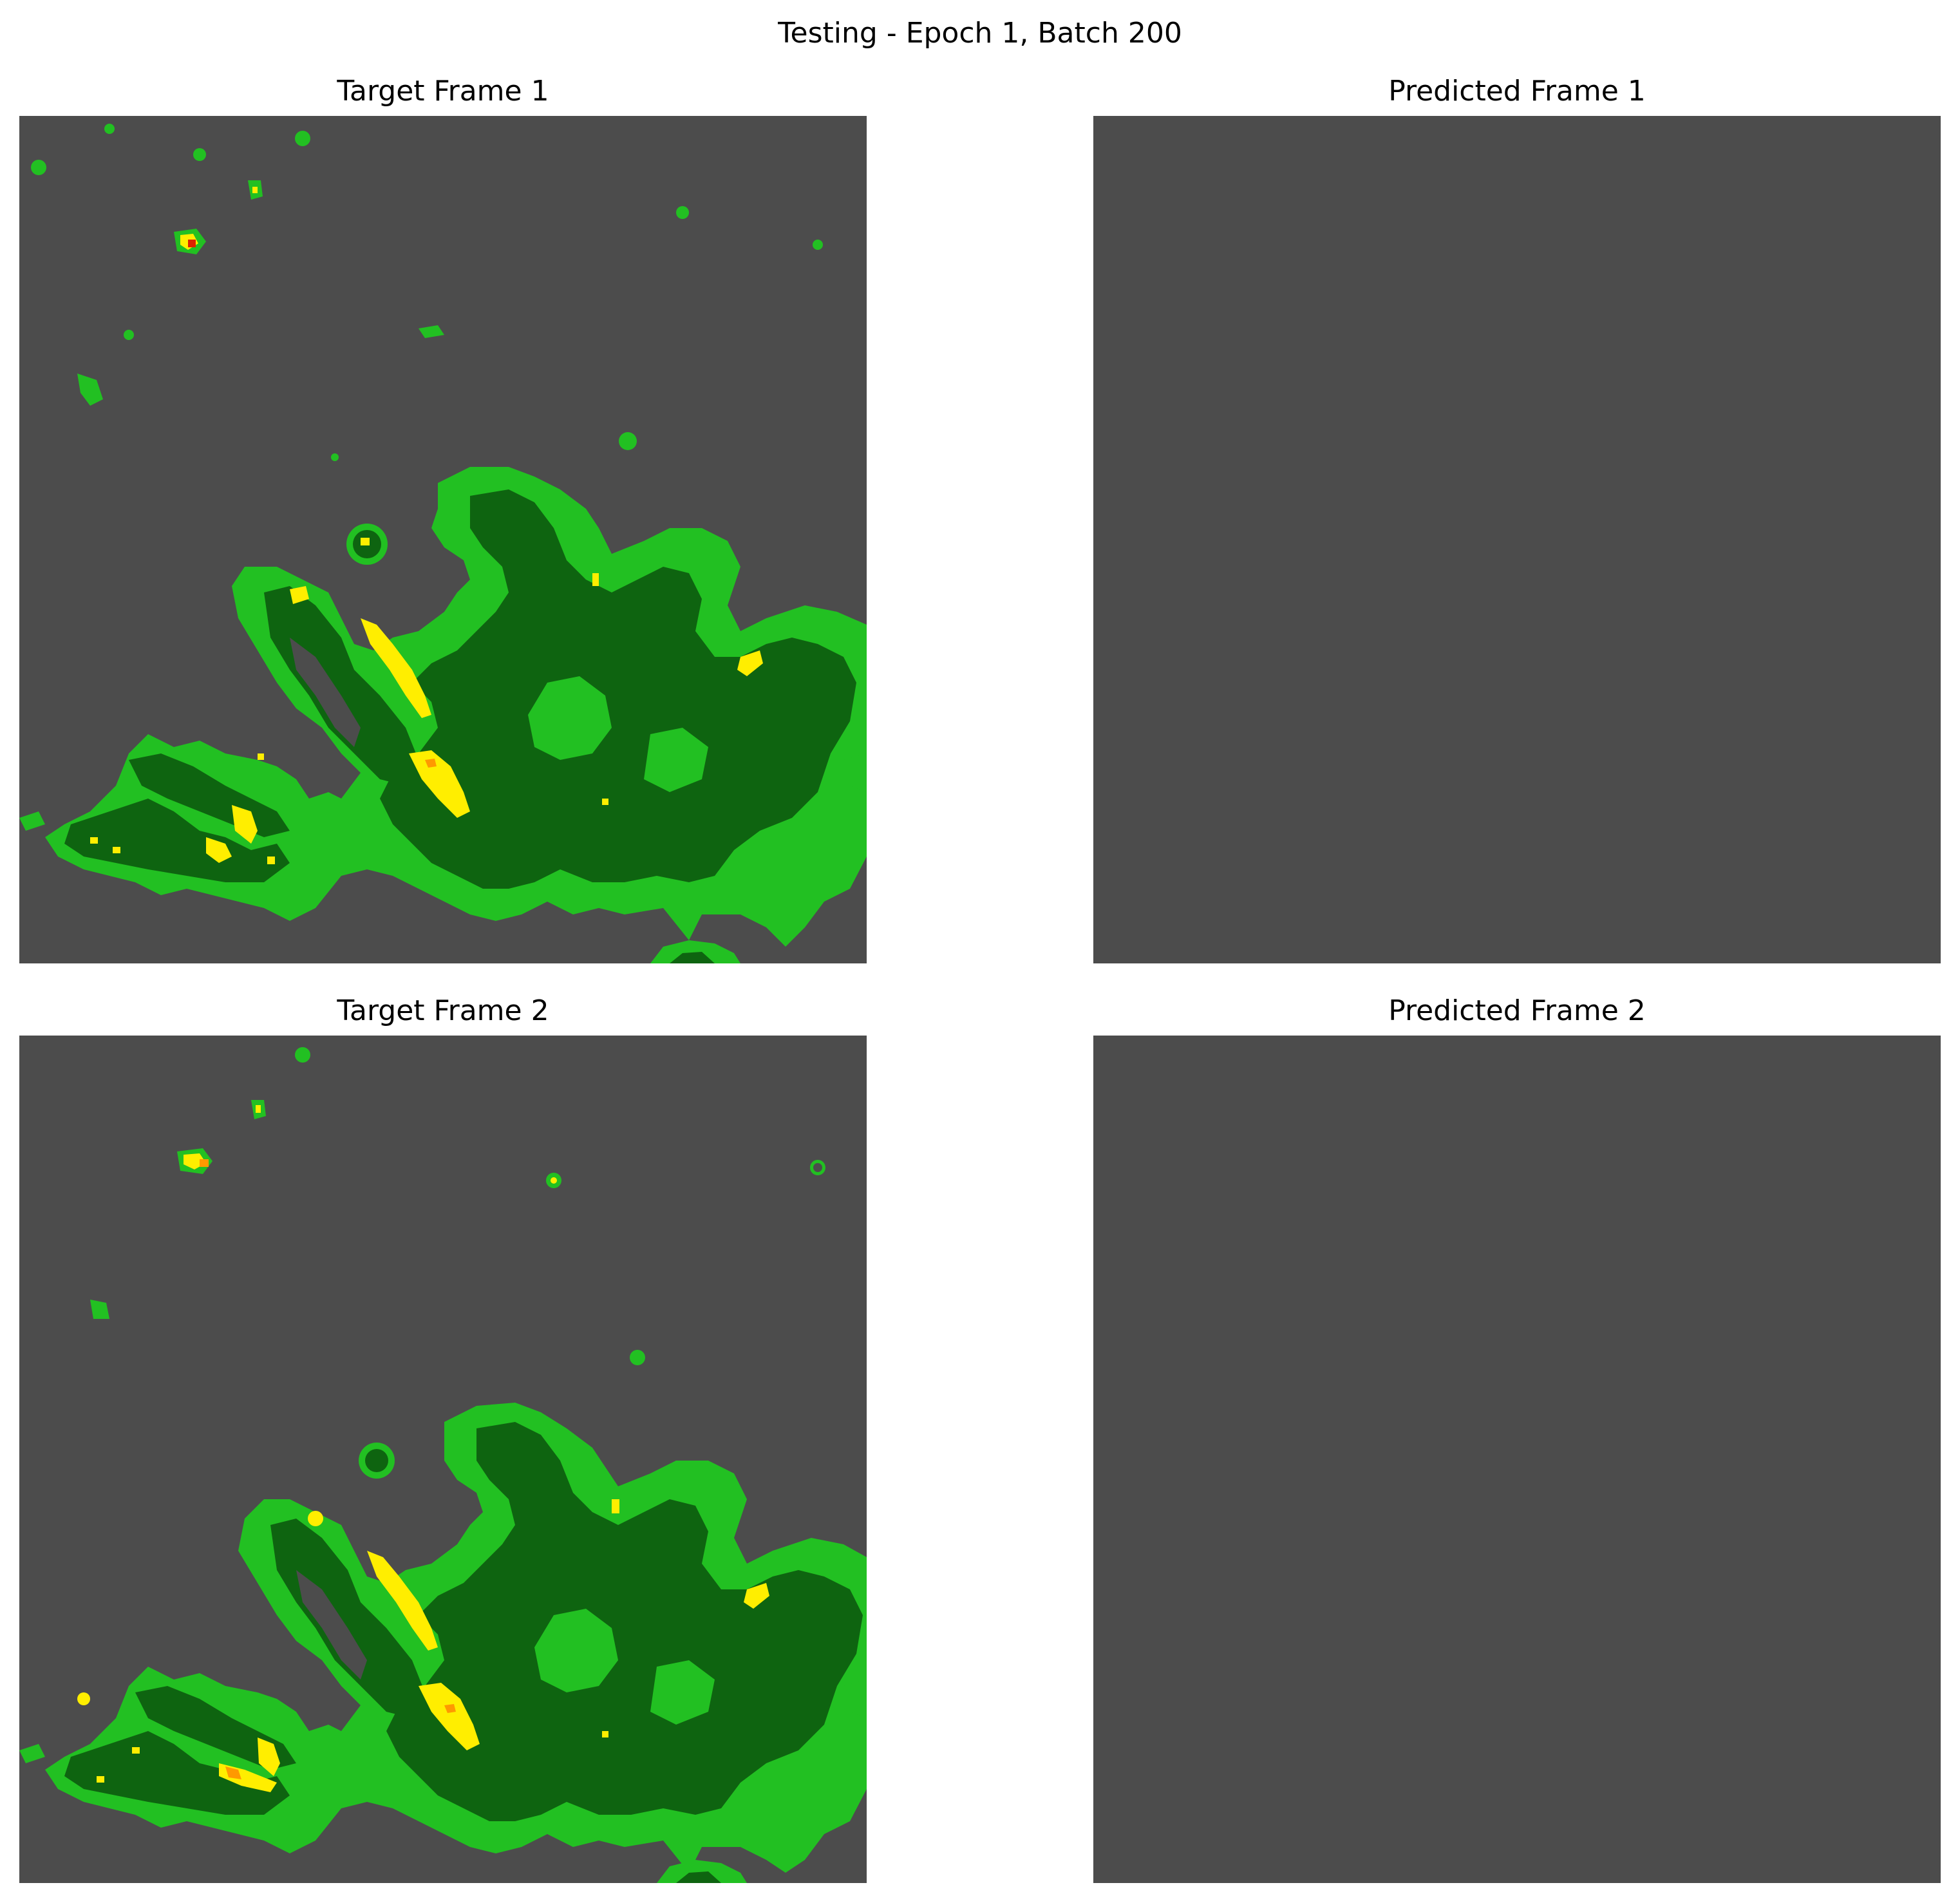 The width and height of the screenshot is (1960, 1903). What do you see at coordinates (1517, 1010) in the screenshot?
I see `panel-title: Predicted Frame 2` at bounding box center [1517, 1010].